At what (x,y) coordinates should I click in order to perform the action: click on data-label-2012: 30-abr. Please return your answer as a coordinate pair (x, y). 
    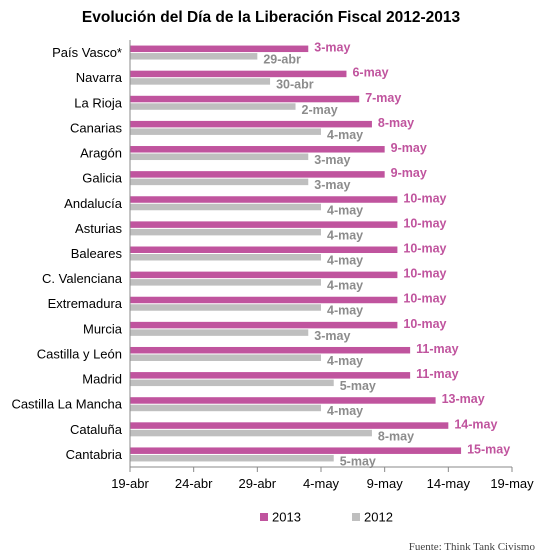
    Looking at the image, I should click on (295, 85).